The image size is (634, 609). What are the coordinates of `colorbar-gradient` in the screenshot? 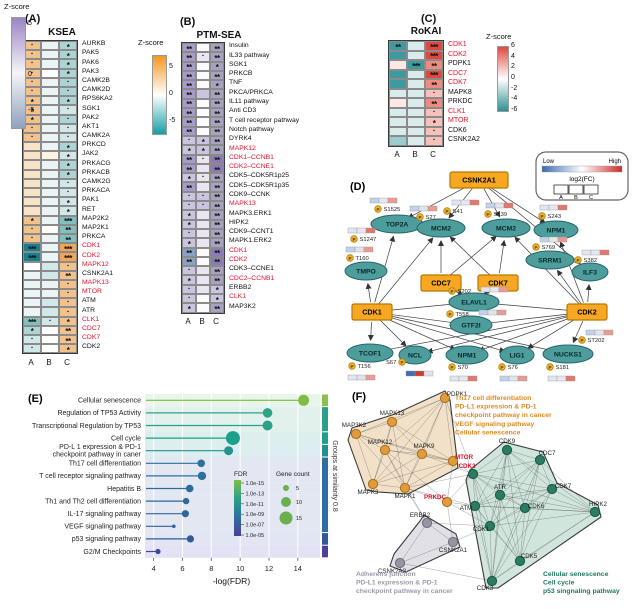 It's located at (503, 79).